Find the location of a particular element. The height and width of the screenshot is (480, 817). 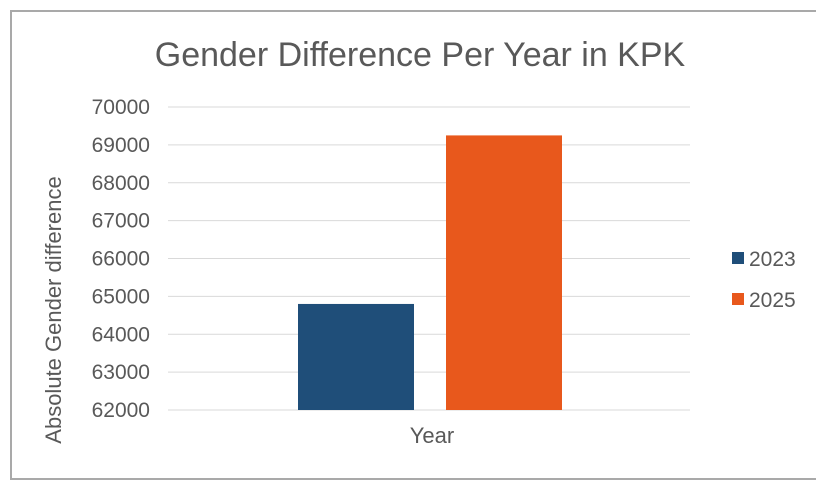

y-tick-label: 70000 is located at coordinates (121, 107).